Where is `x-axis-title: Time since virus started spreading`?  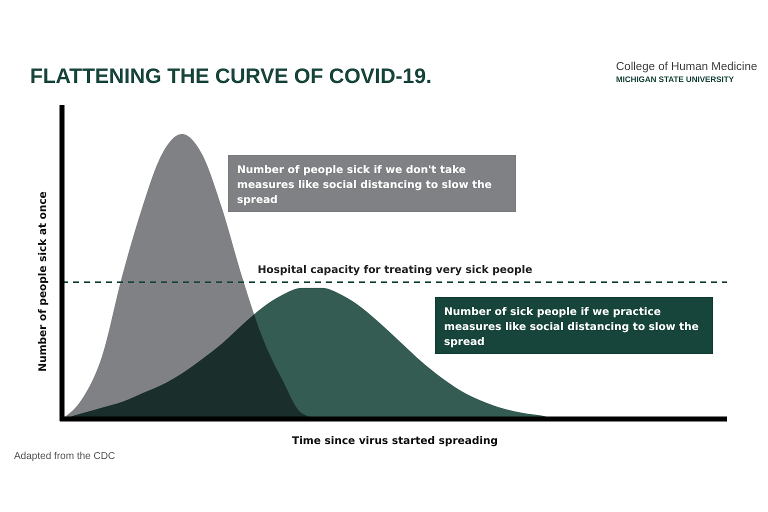
x-axis-title: Time since virus started spreading is located at coordinates (395, 441).